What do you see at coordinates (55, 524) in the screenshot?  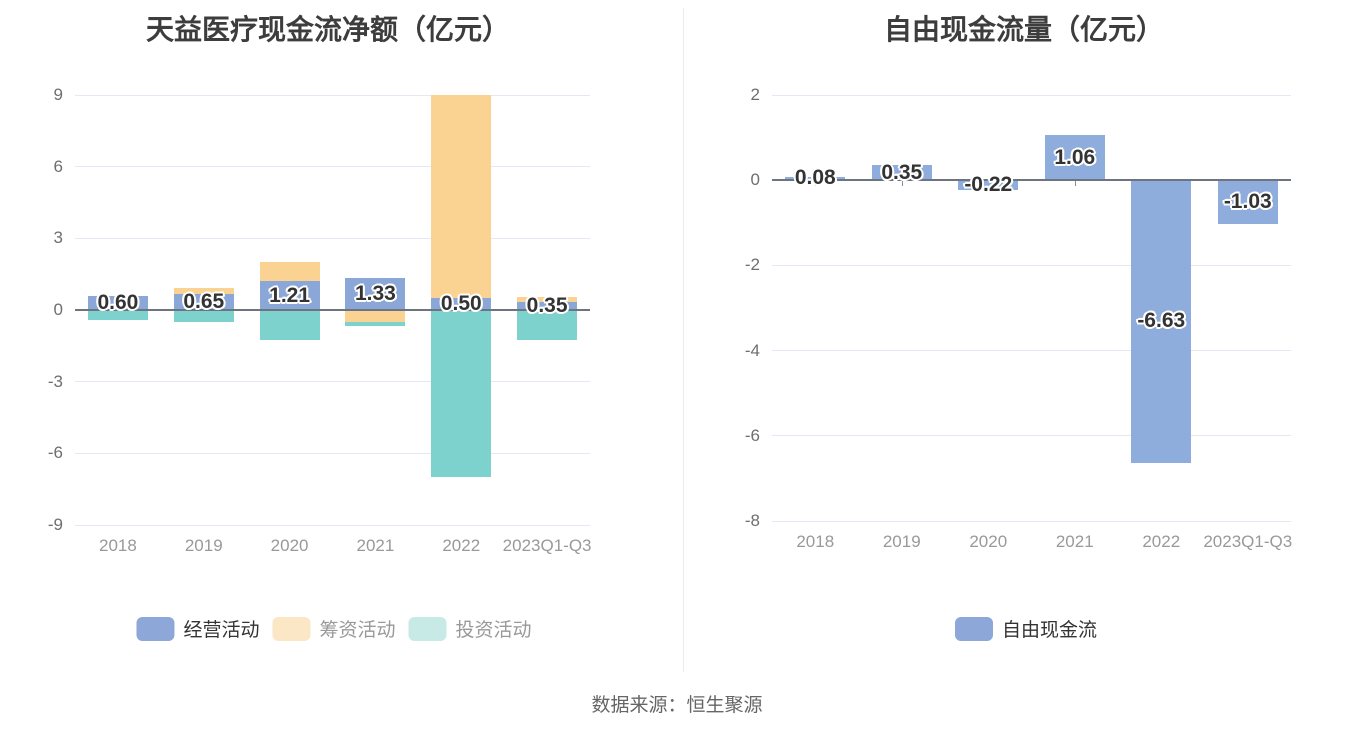 I see `y-axis-label: -9` at bounding box center [55, 524].